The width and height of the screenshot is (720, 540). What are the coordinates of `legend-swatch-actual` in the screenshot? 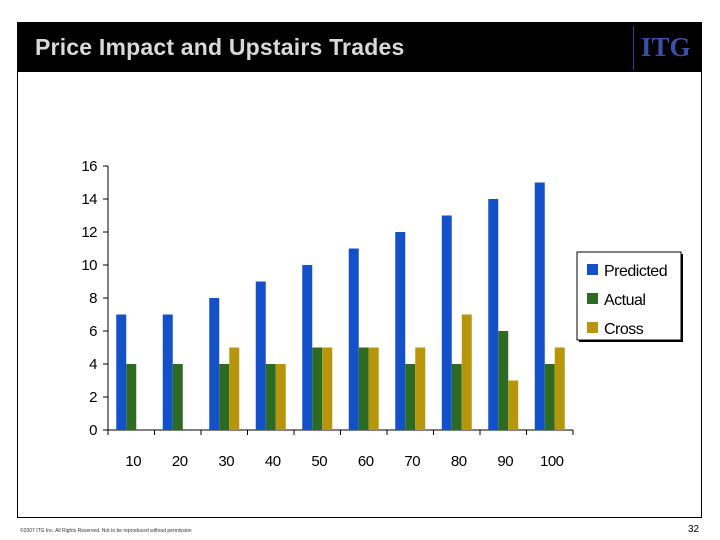 It's located at (592, 298).